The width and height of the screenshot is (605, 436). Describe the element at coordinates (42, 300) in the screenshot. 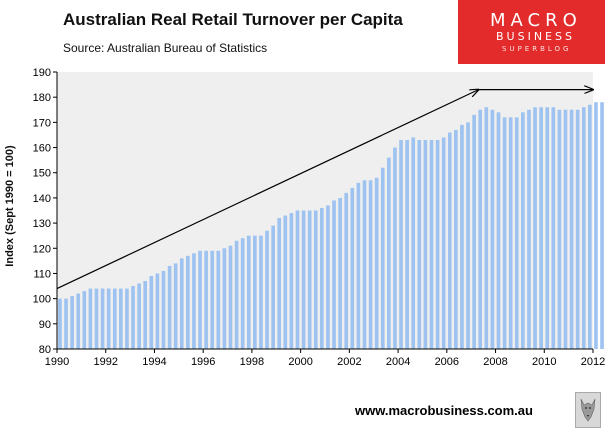

I see `y-tick-label: 100` at that location.